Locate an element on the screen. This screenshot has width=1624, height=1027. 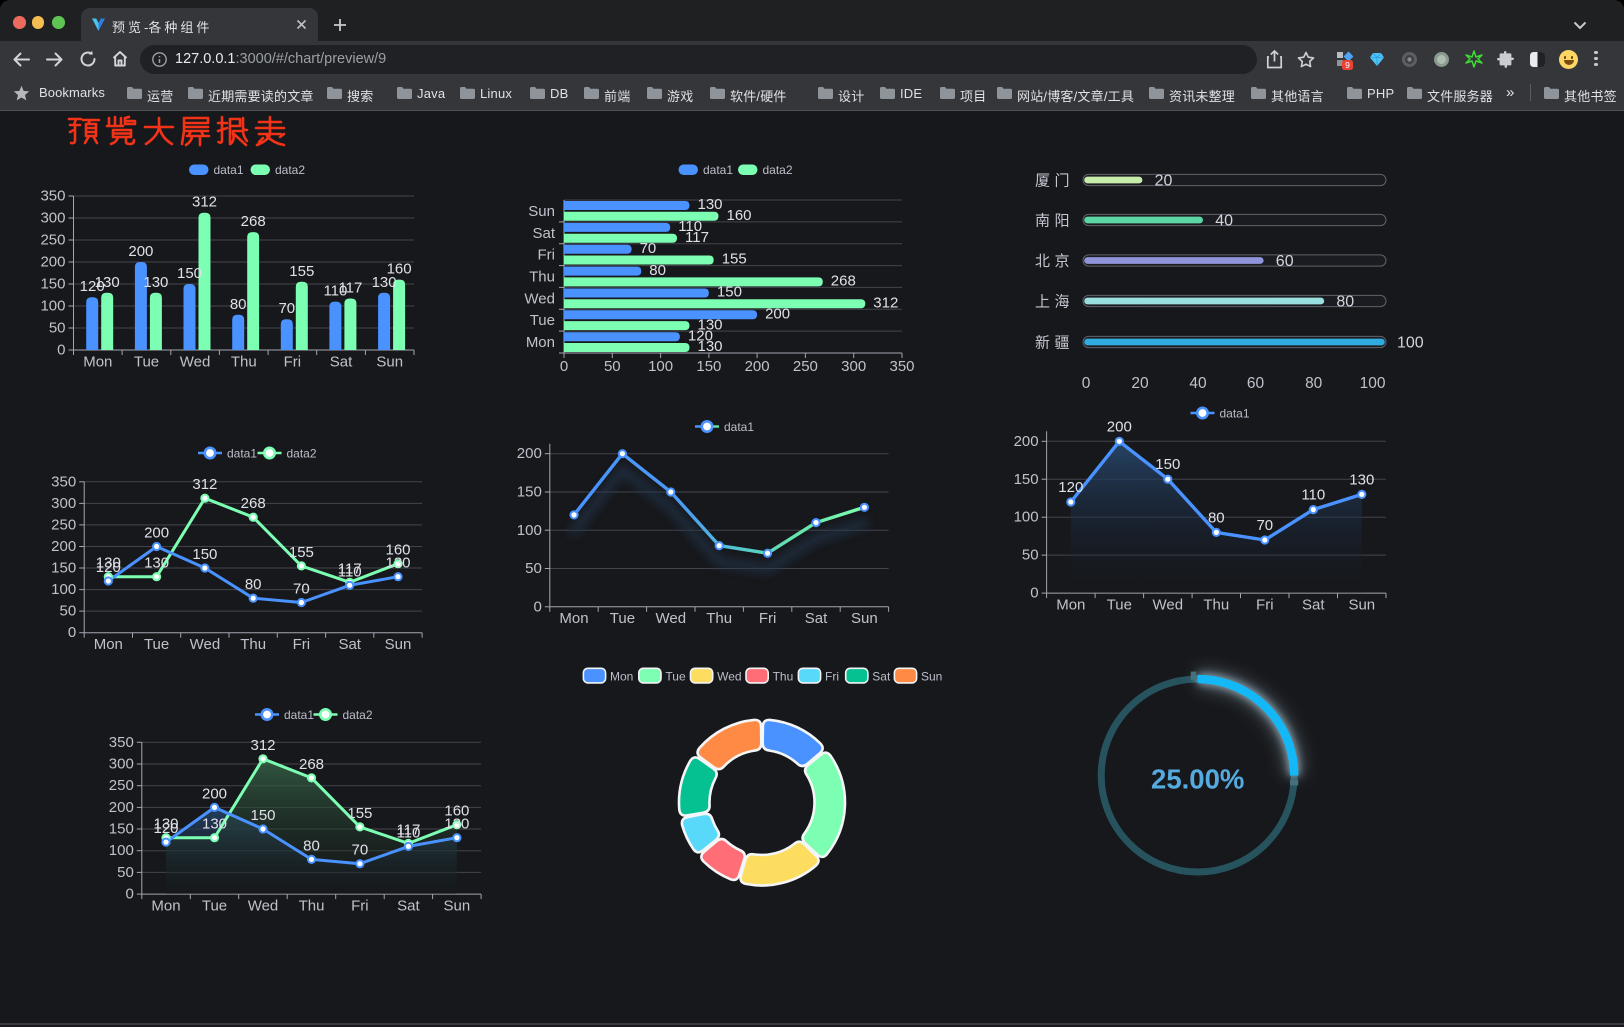
svg-text: 120 is located at coordinates (165, 828).